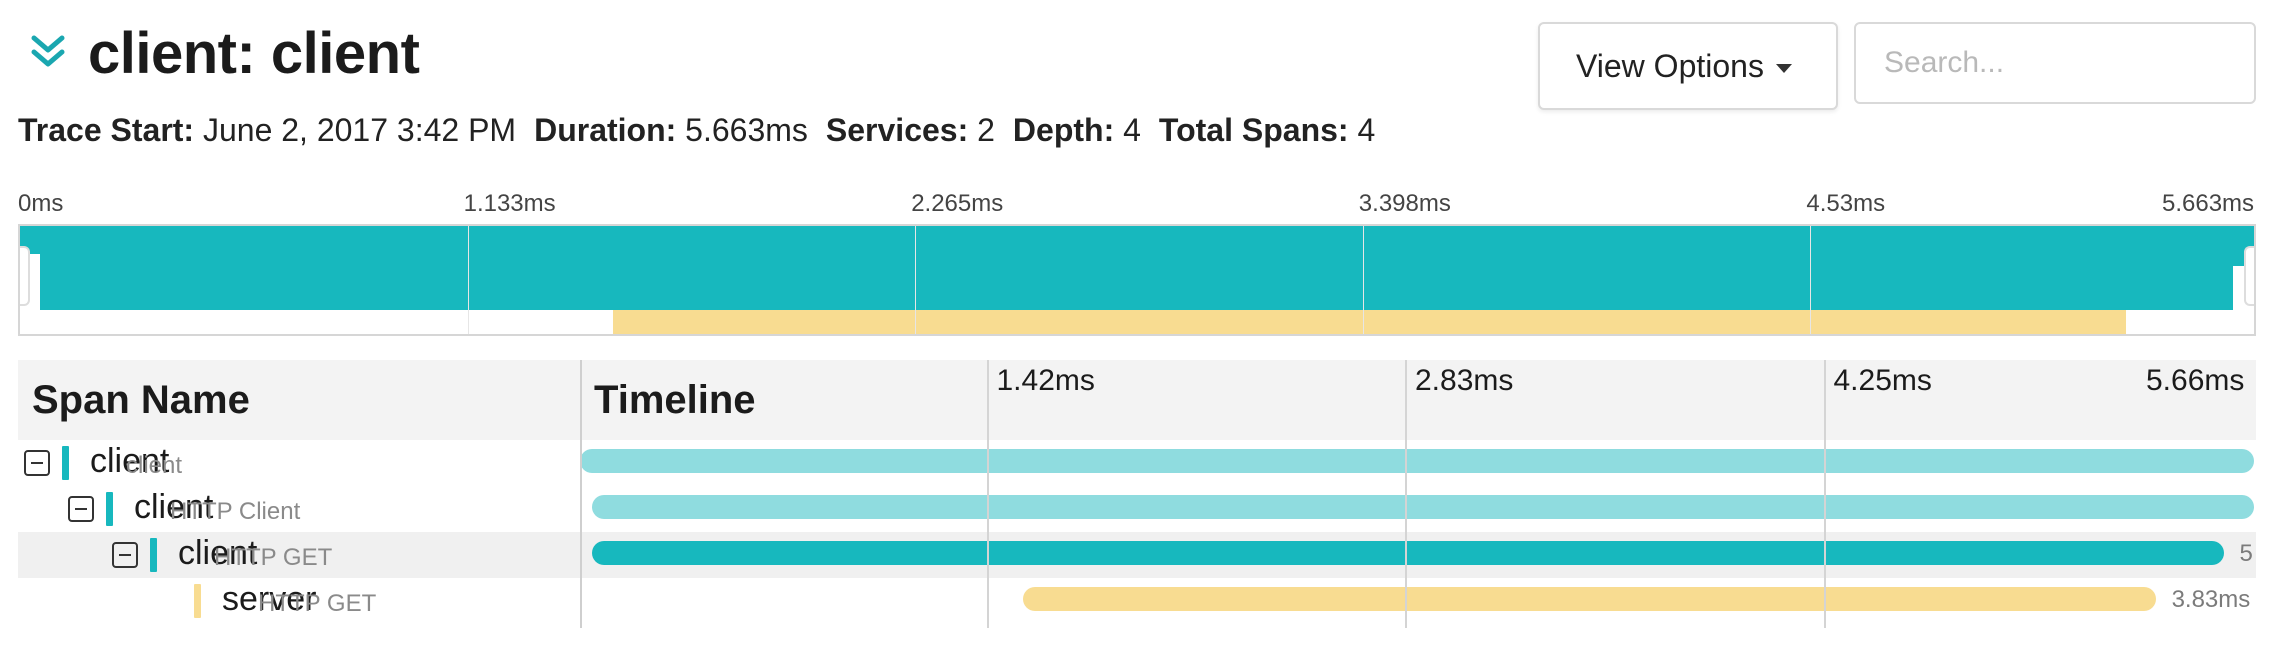 Image resolution: width=2274 pixels, height=670 pixels. I want to click on meta-item-depth: Depth: 4, so click(1076, 130).